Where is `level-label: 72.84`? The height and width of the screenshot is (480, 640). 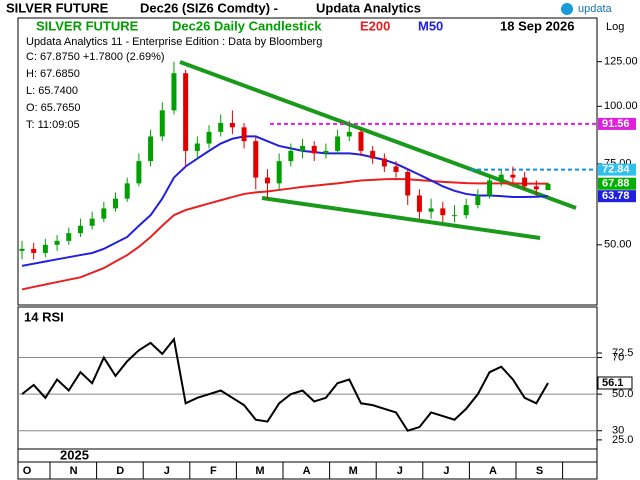 level-label: 72.84 is located at coordinates (616, 170).